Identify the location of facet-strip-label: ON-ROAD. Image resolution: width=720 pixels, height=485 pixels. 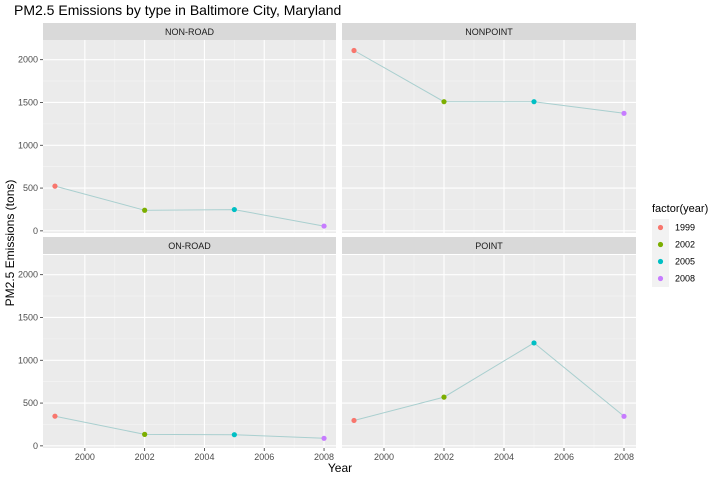
(189, 246).